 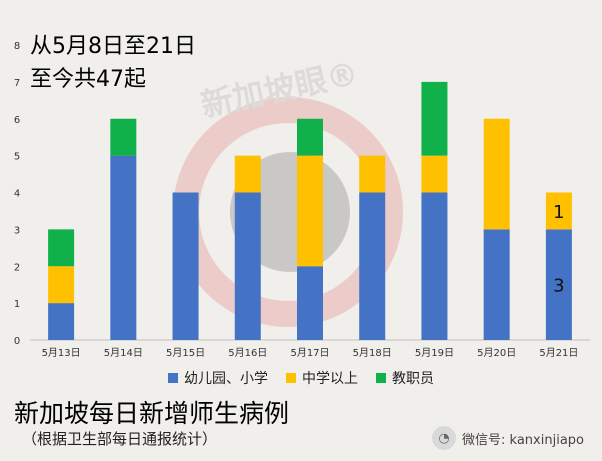 What do you see at coordinates (17, 230) in the screenshot?
I see `y-tick-label: 3` at bounding box center [17, 230].